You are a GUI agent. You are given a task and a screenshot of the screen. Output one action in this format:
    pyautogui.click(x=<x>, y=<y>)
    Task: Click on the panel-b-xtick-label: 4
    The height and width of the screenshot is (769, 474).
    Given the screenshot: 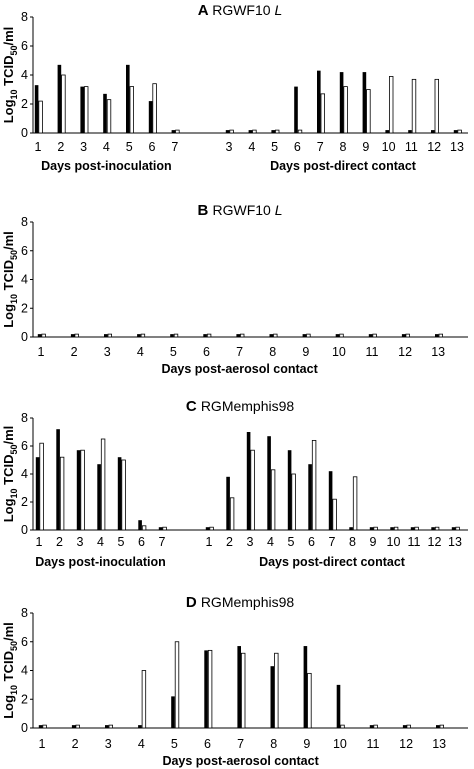 What is the action you would take?
    pyautogui.click(x=140, y=352)
    